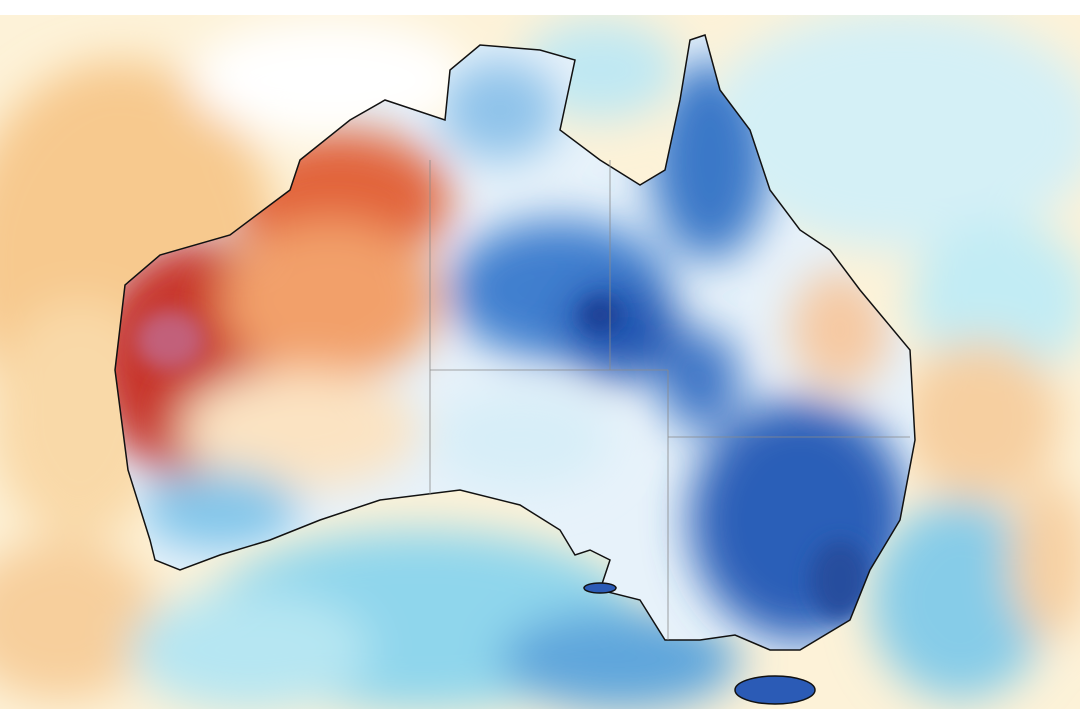 This screenshot has height=709, width=1080. What do you see at coordinates (600, 588) in the screenshot?
I see `kangaroo-island` at bounding box center [600, 588].